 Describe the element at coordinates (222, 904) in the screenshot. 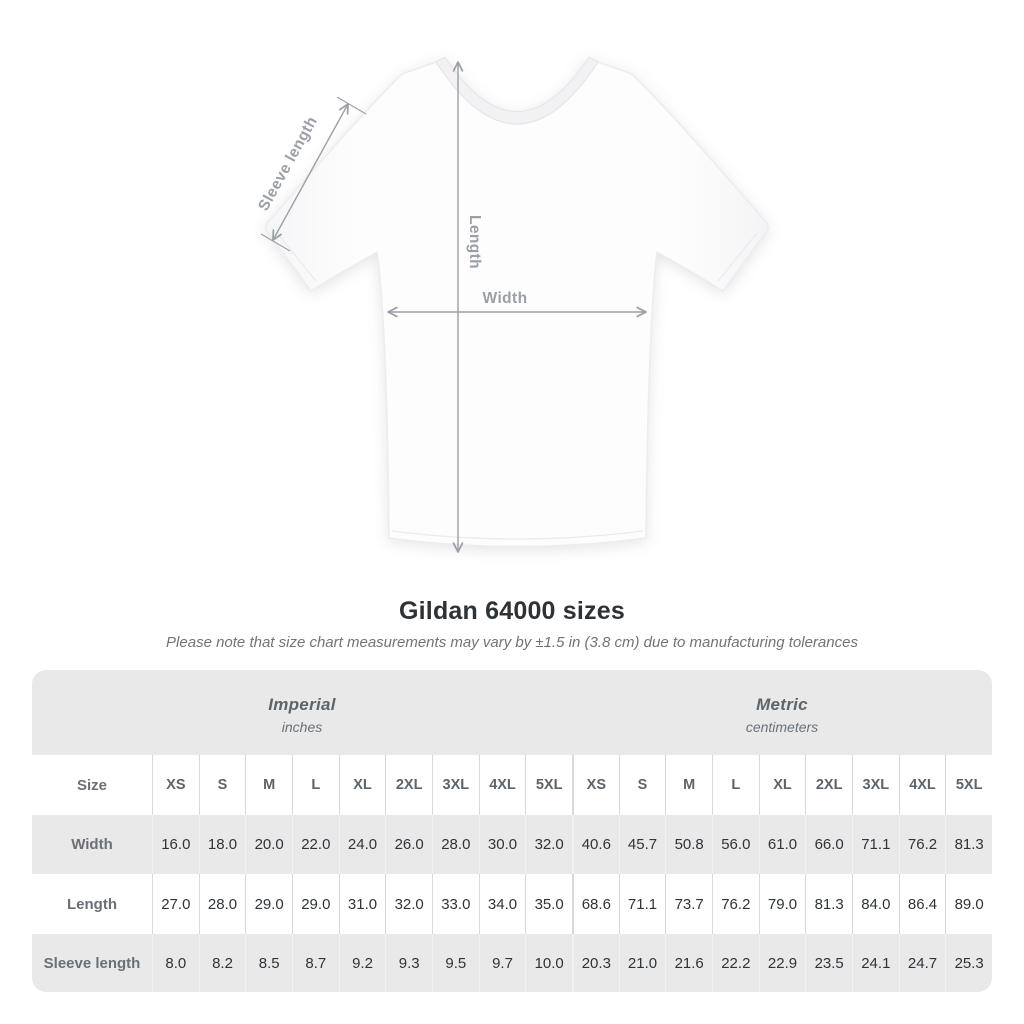

I see `value-cell-imperial-1: 28.0` at that location.